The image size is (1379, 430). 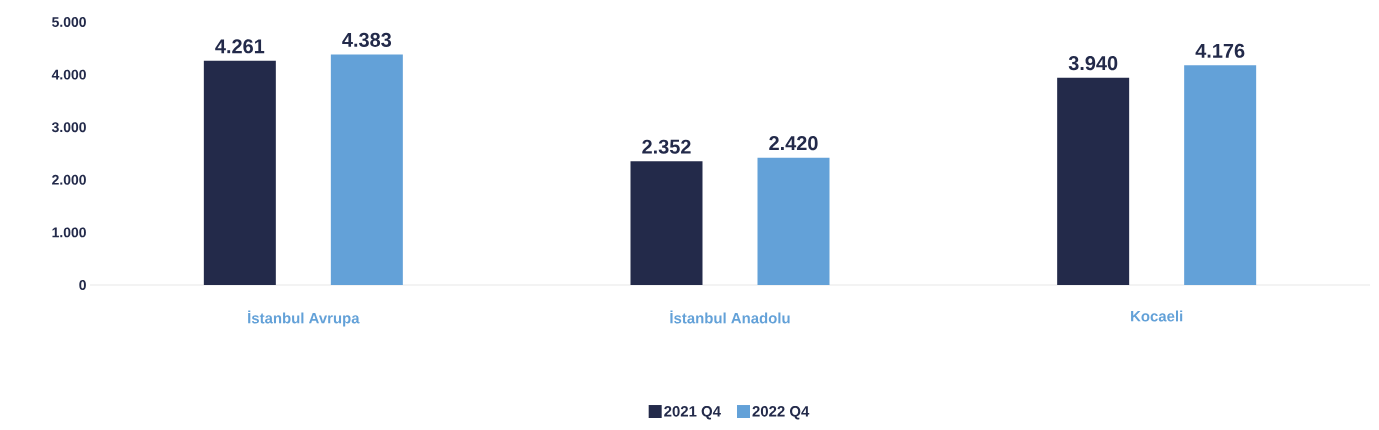 What do you see at coordinates (69, 232) in the screenshot?
I see `y-tick-label: 1.000` at bounding box center [69, 232].